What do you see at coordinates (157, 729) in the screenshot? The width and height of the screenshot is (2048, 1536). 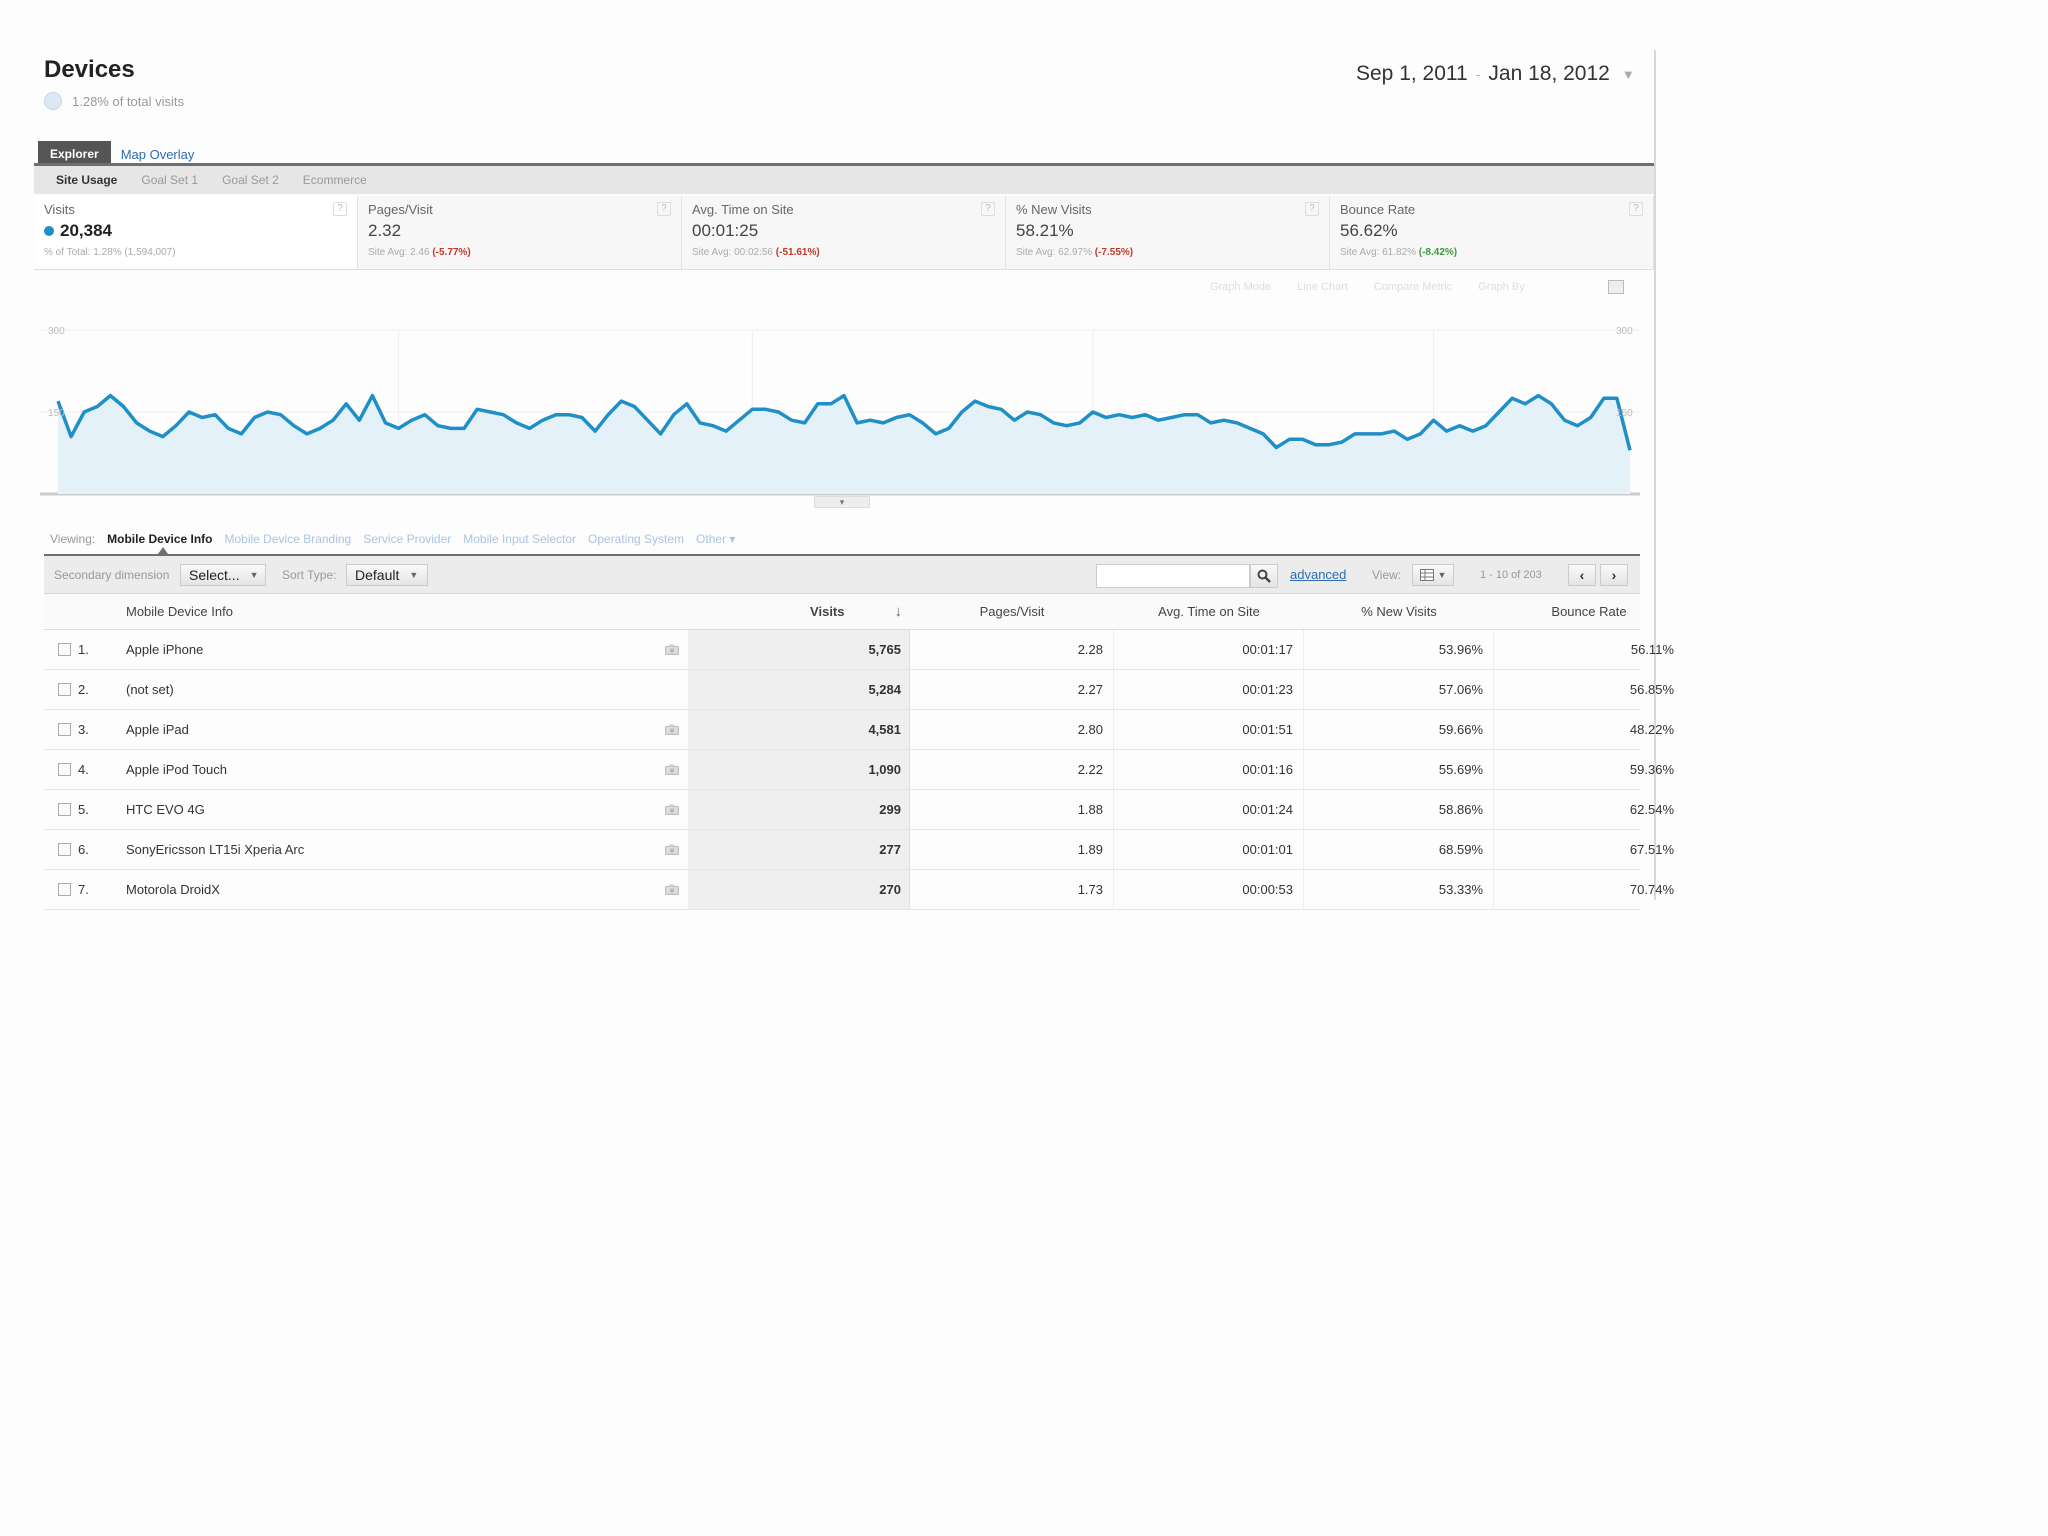 I see `device-name: Apple iPad` at bounding box center [157, 729].